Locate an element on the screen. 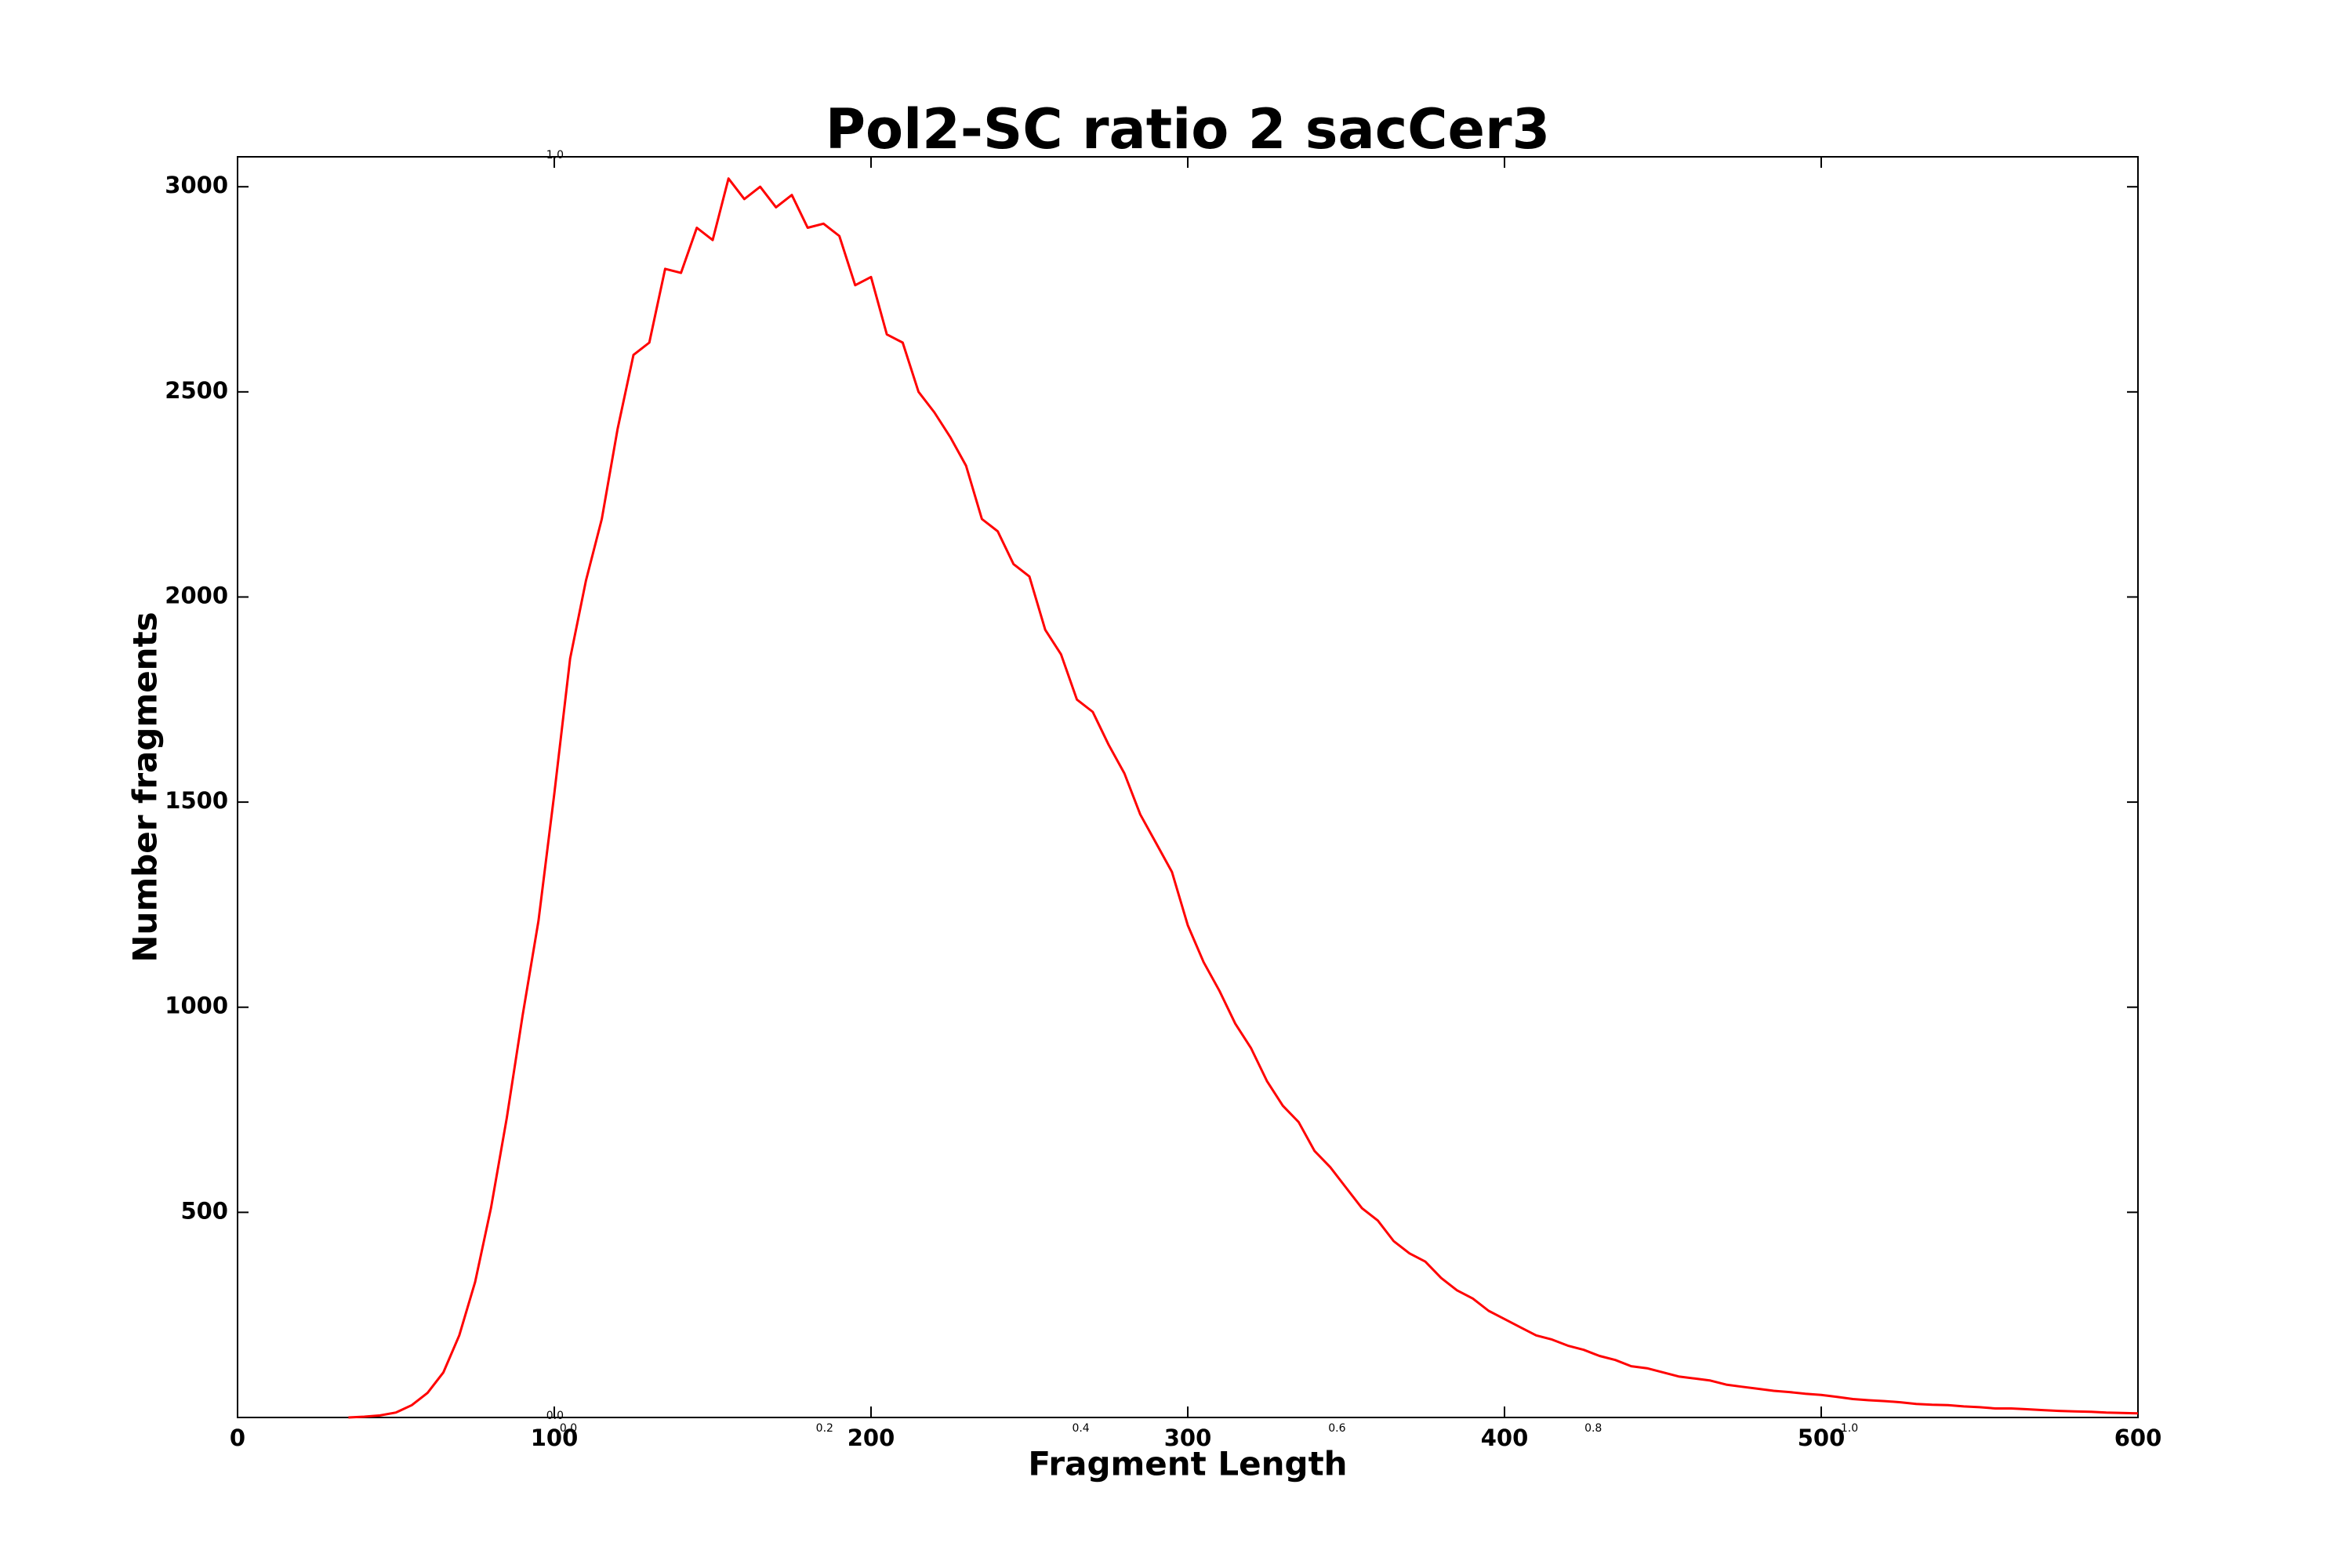 The image size is (2352, 1568). overlay-x-tick-label: 0.8 is located at coordinates (1593, 1428).